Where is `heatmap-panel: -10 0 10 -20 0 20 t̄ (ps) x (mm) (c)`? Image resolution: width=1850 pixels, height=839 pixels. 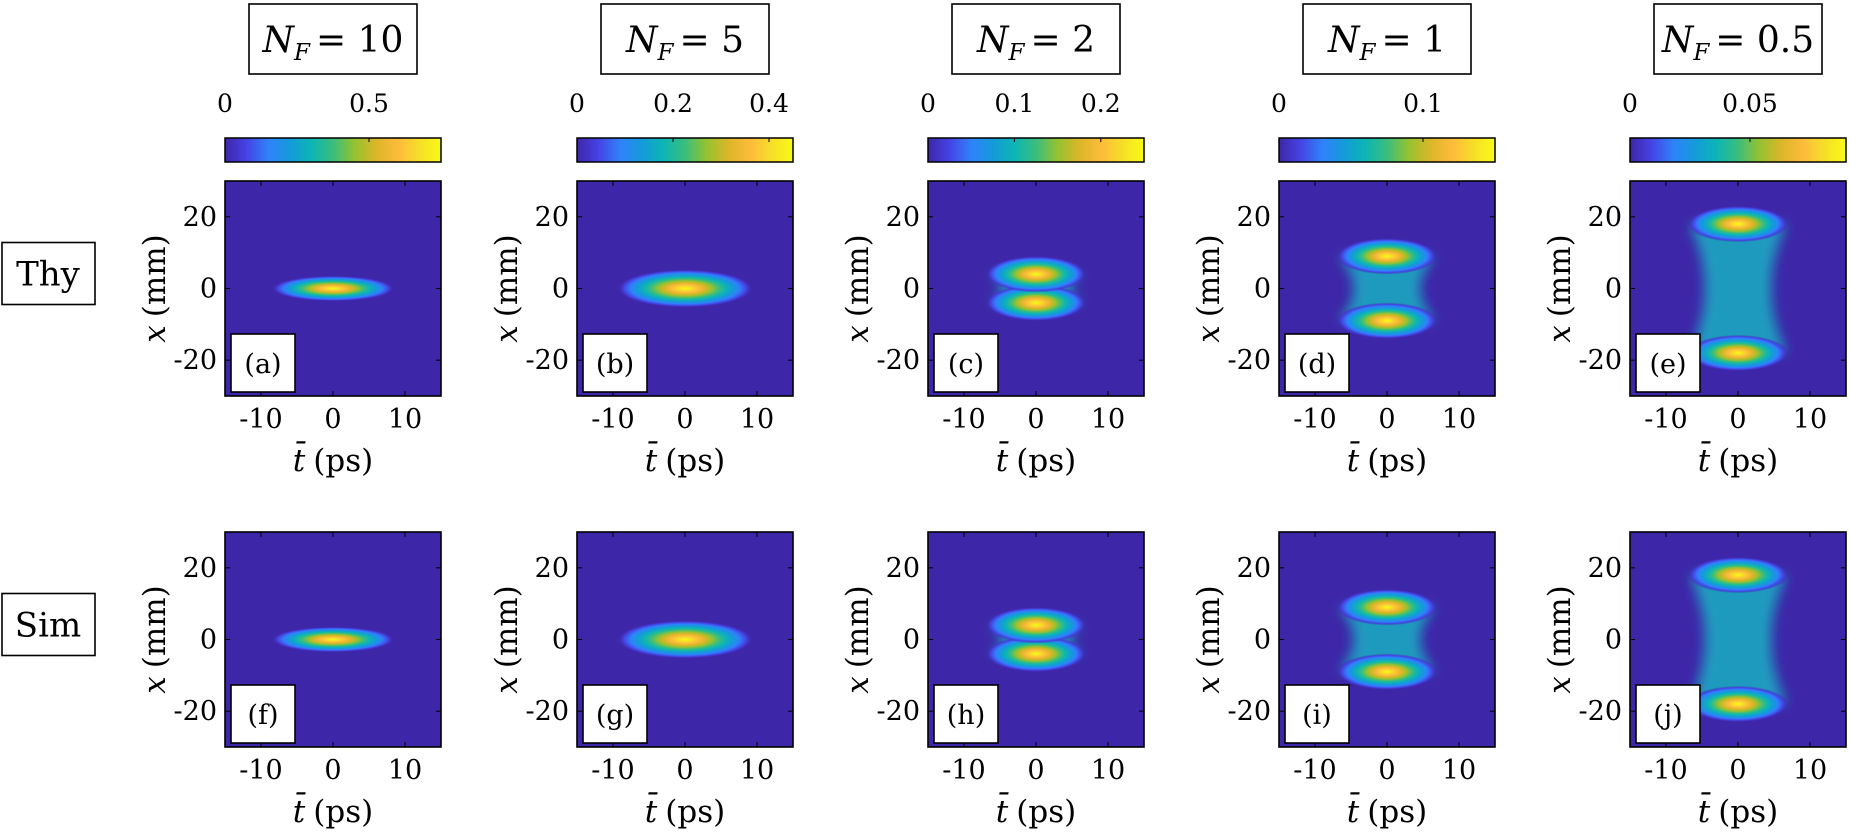 heatmap-panel: -10 0 10 -20 0 20 t̄ (ps) x (mm) (c) is located at coordinates (992, 329).